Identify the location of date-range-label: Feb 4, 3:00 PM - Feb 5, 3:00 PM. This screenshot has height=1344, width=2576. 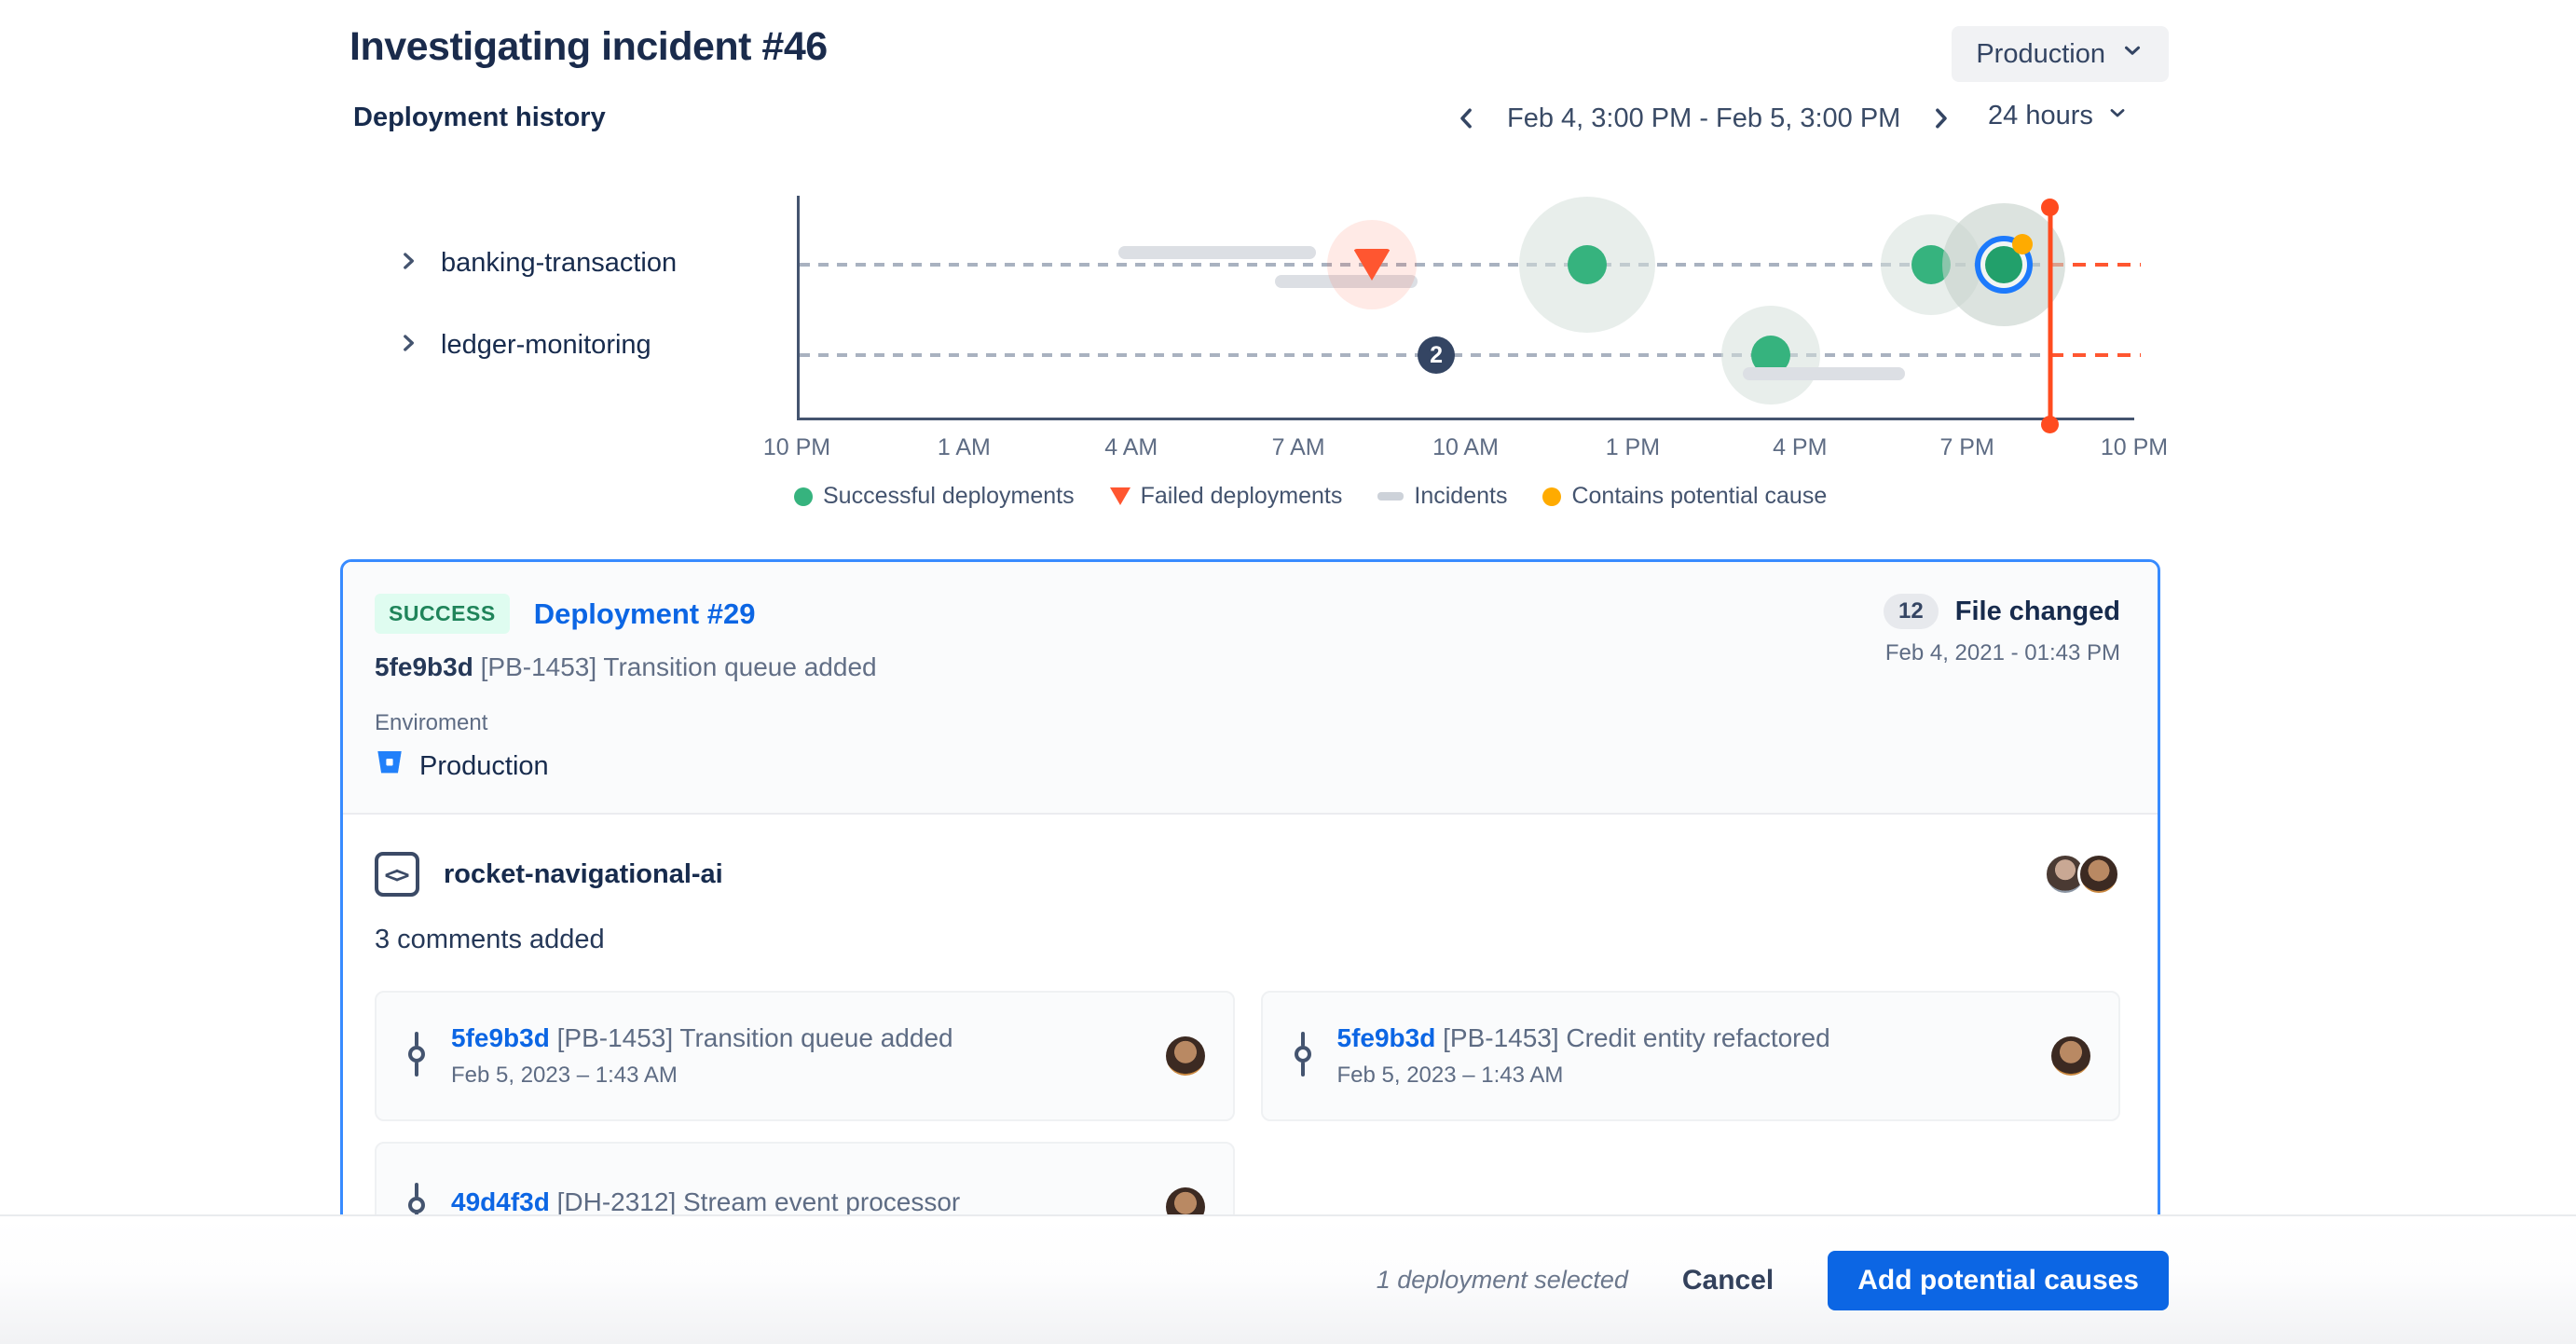
(1704, 118).